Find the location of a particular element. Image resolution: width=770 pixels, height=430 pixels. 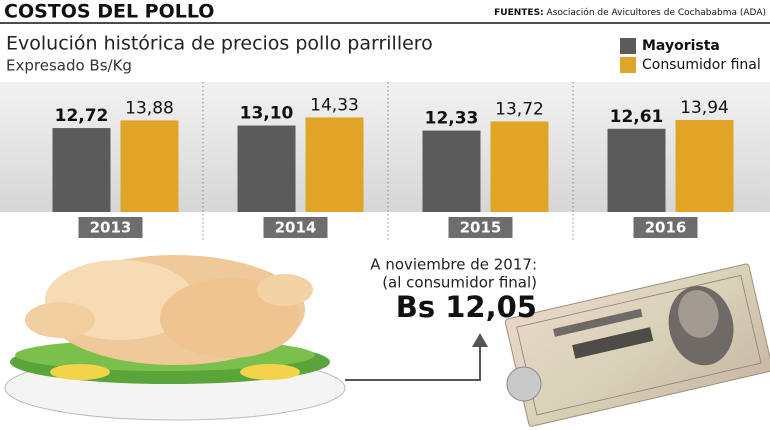

annotation-line: (al consumidor final) is located at coordinates (459, 283).